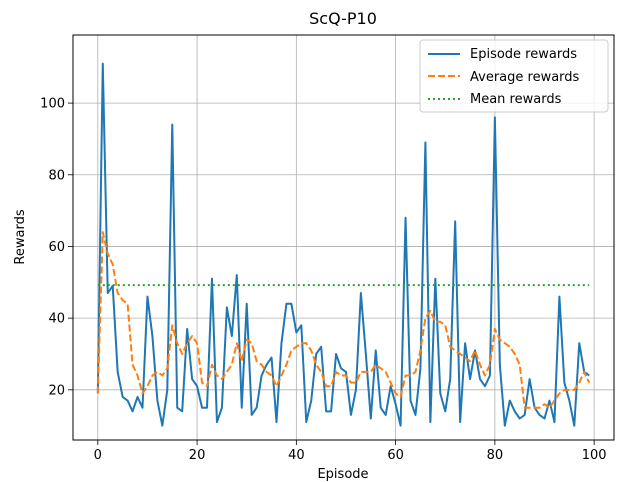 The width and height of the screenshot is (617, 482). What do you see at coordinates (523, 54) in the screenshot?
I see `legend-label-episode-rewards: Episode rewards` at bounding box center [523, 54].